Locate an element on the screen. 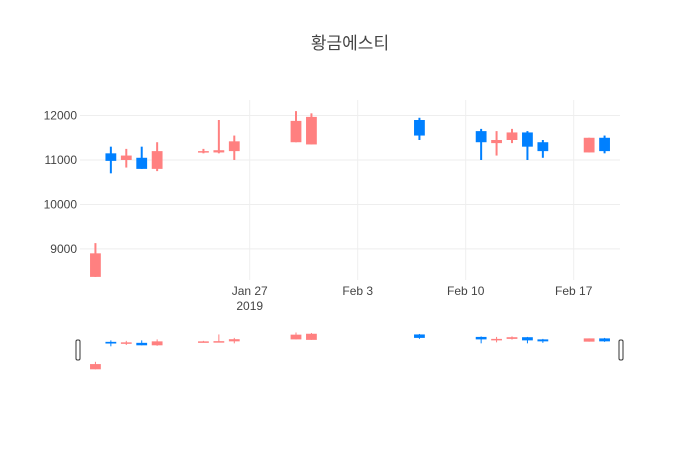 This screenshot has height=450, width=700. x-tick-label: Jan 27 is located at coordinates (250, 291).